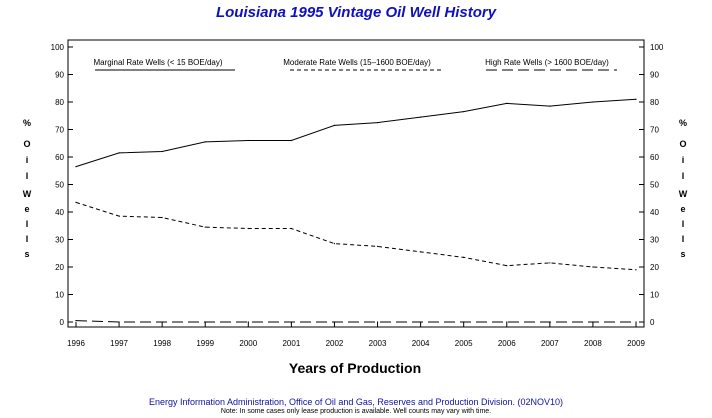 Image resolution: width=712 pixels, height=418 pixels. Describe the element at coordinates (356, 12) in the screenshot. I see `chart-title: Louisiana 1995 Vintage Oil Well History` at that location.